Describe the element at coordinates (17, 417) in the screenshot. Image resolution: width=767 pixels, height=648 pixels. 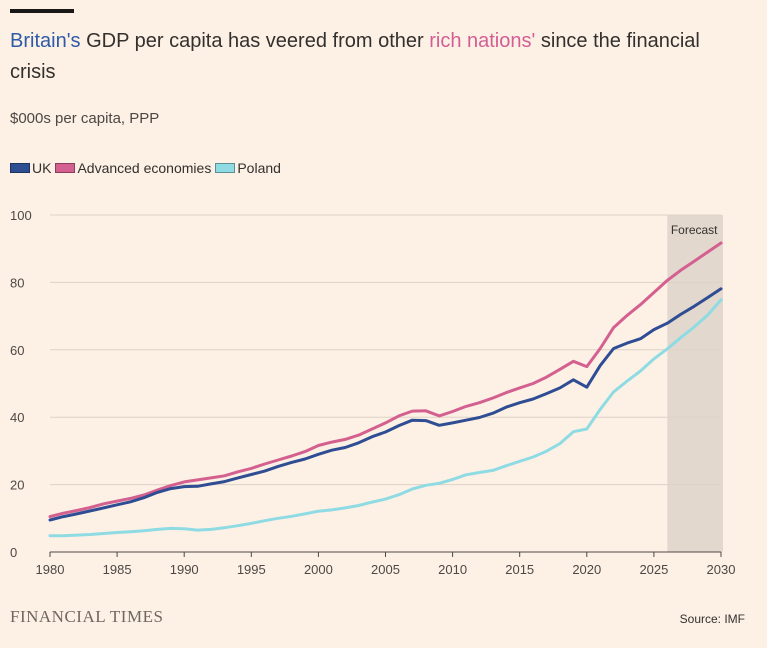
I see `y-tick-label: 40` at that location.